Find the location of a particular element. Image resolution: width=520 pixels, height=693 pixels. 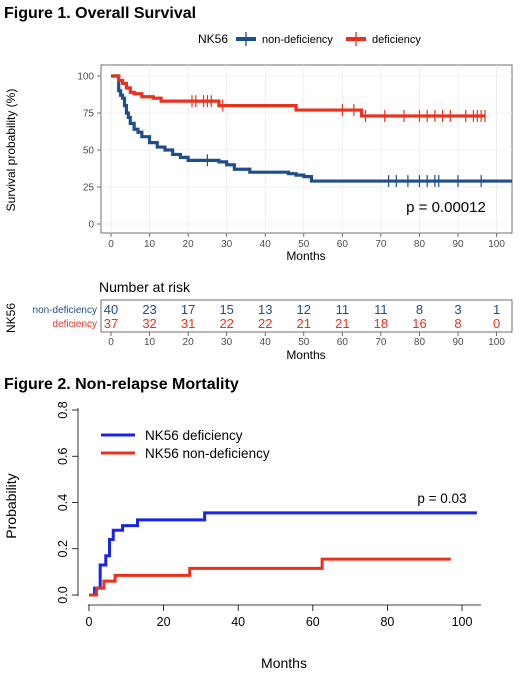

f2-legend-item-nk56-deficiency: NK56 deficiency is located at coordinates (172, 435).